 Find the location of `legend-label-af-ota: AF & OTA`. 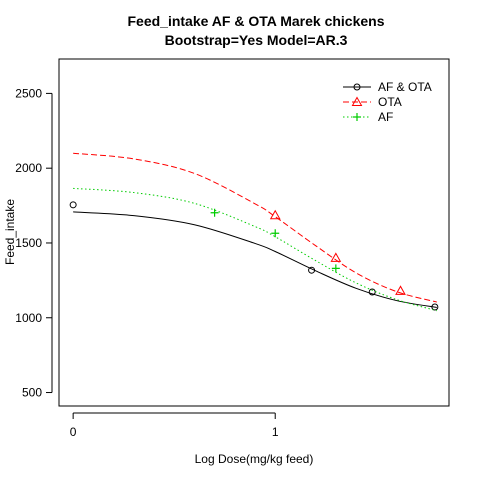

legend-label-af-ota: AF & OTA is located at coordinates (405, 87).